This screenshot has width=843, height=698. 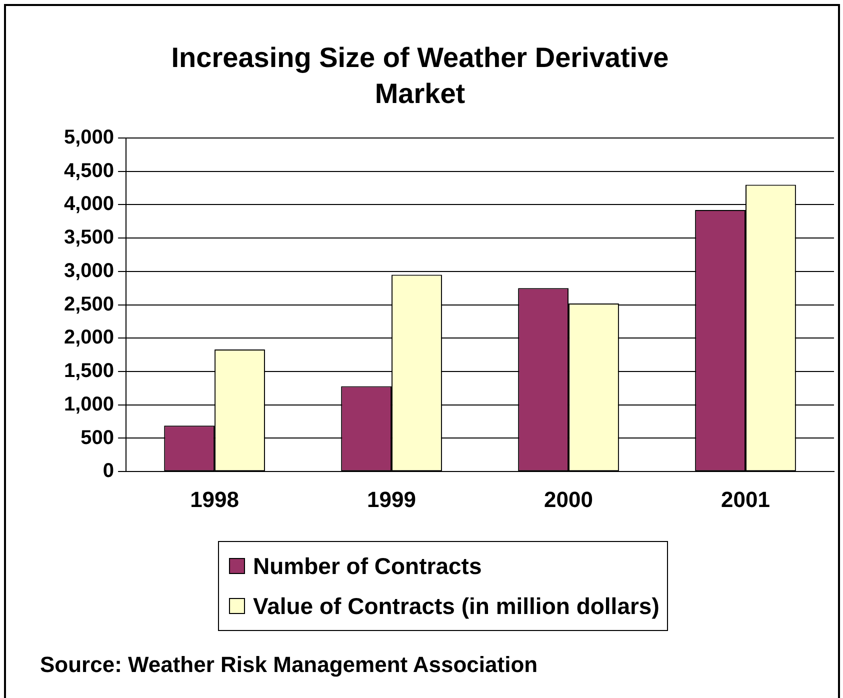 I want to click on chart-title: Increasing Size of Weather Derivative Market, so click(x=420, y=76).